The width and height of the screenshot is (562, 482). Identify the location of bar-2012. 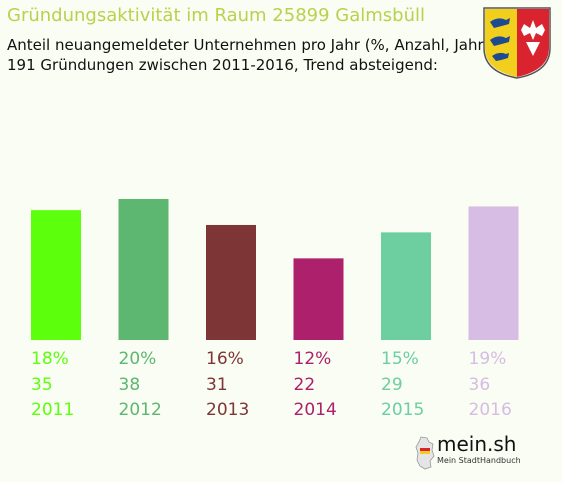
(143, 269).